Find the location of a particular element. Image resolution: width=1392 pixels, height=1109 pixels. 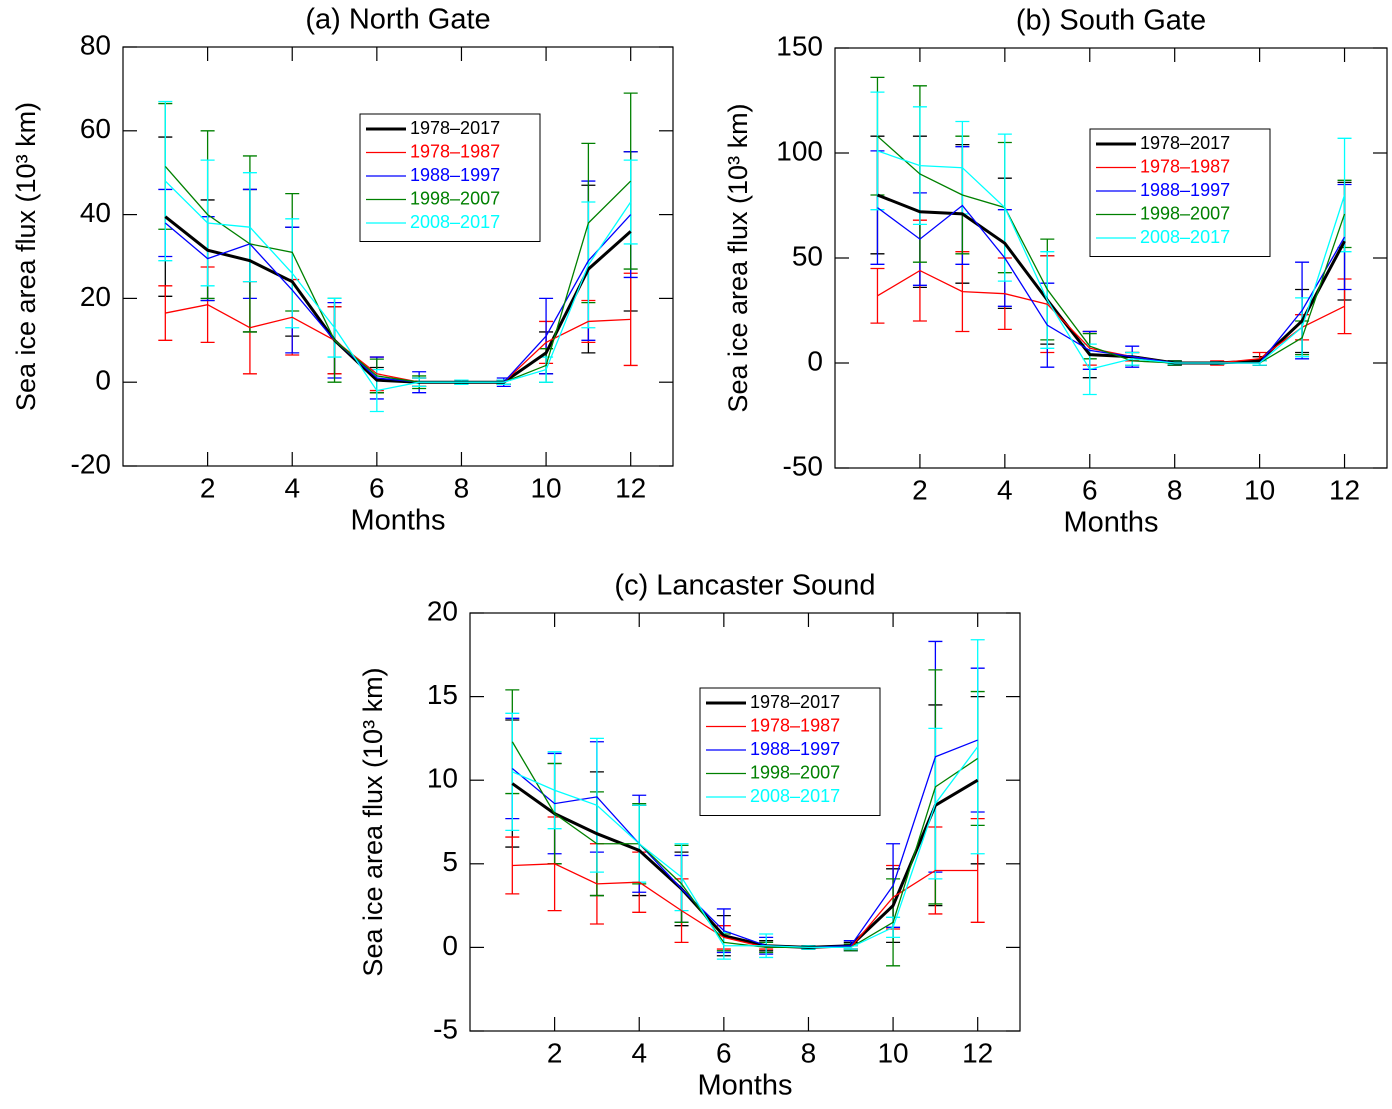

y-tick-label: -5 is located at coordinates (445, 1028).